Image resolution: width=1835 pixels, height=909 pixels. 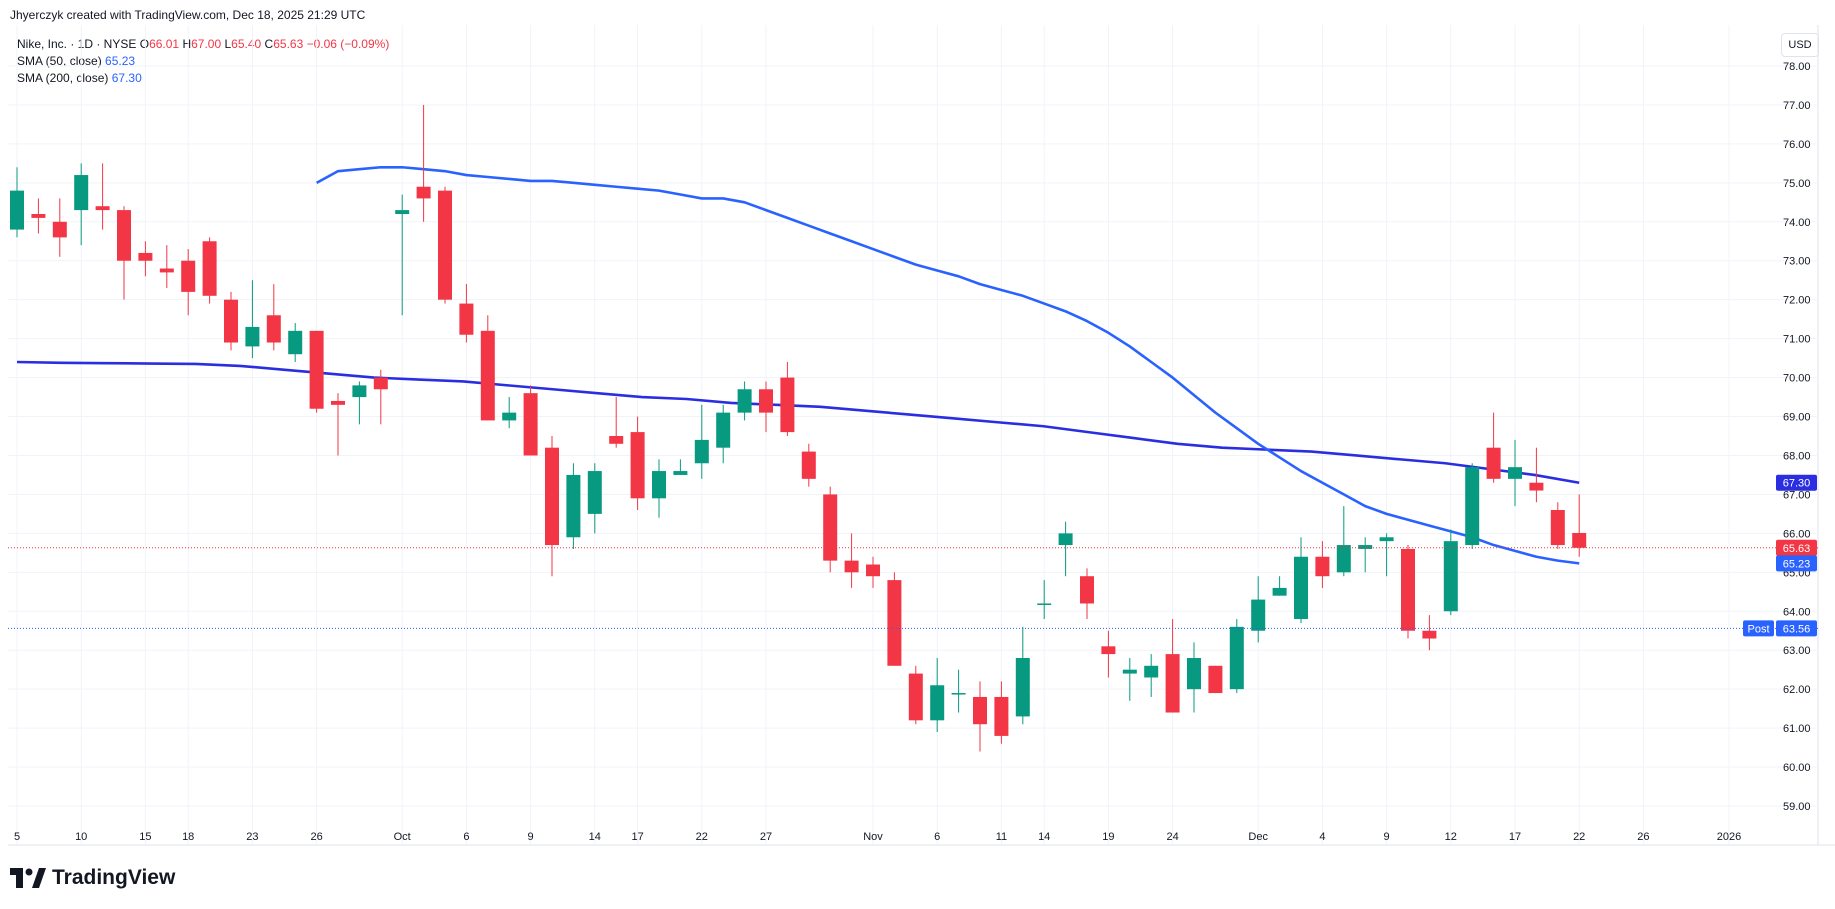 What do you see at coordinates (246, 44) in the screenshot?
I see `low-value: 65.40` at bounding box center [246, 44].